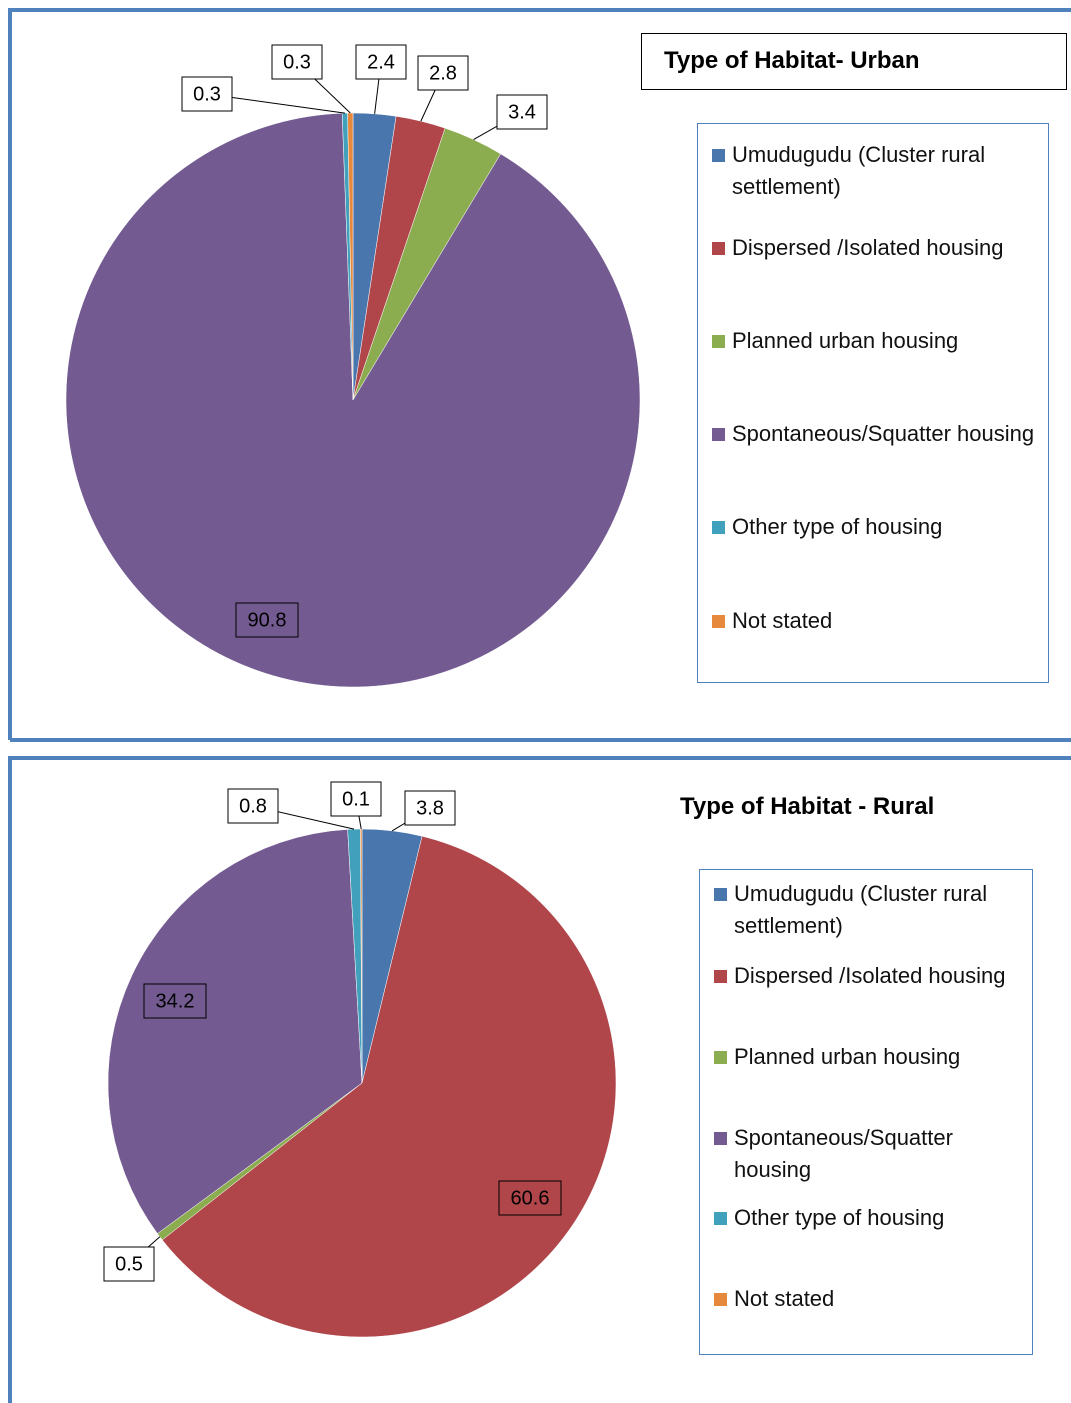 The image size is (1071, 1403). I want to click on data-label: 60.6, so click(530, 1198).